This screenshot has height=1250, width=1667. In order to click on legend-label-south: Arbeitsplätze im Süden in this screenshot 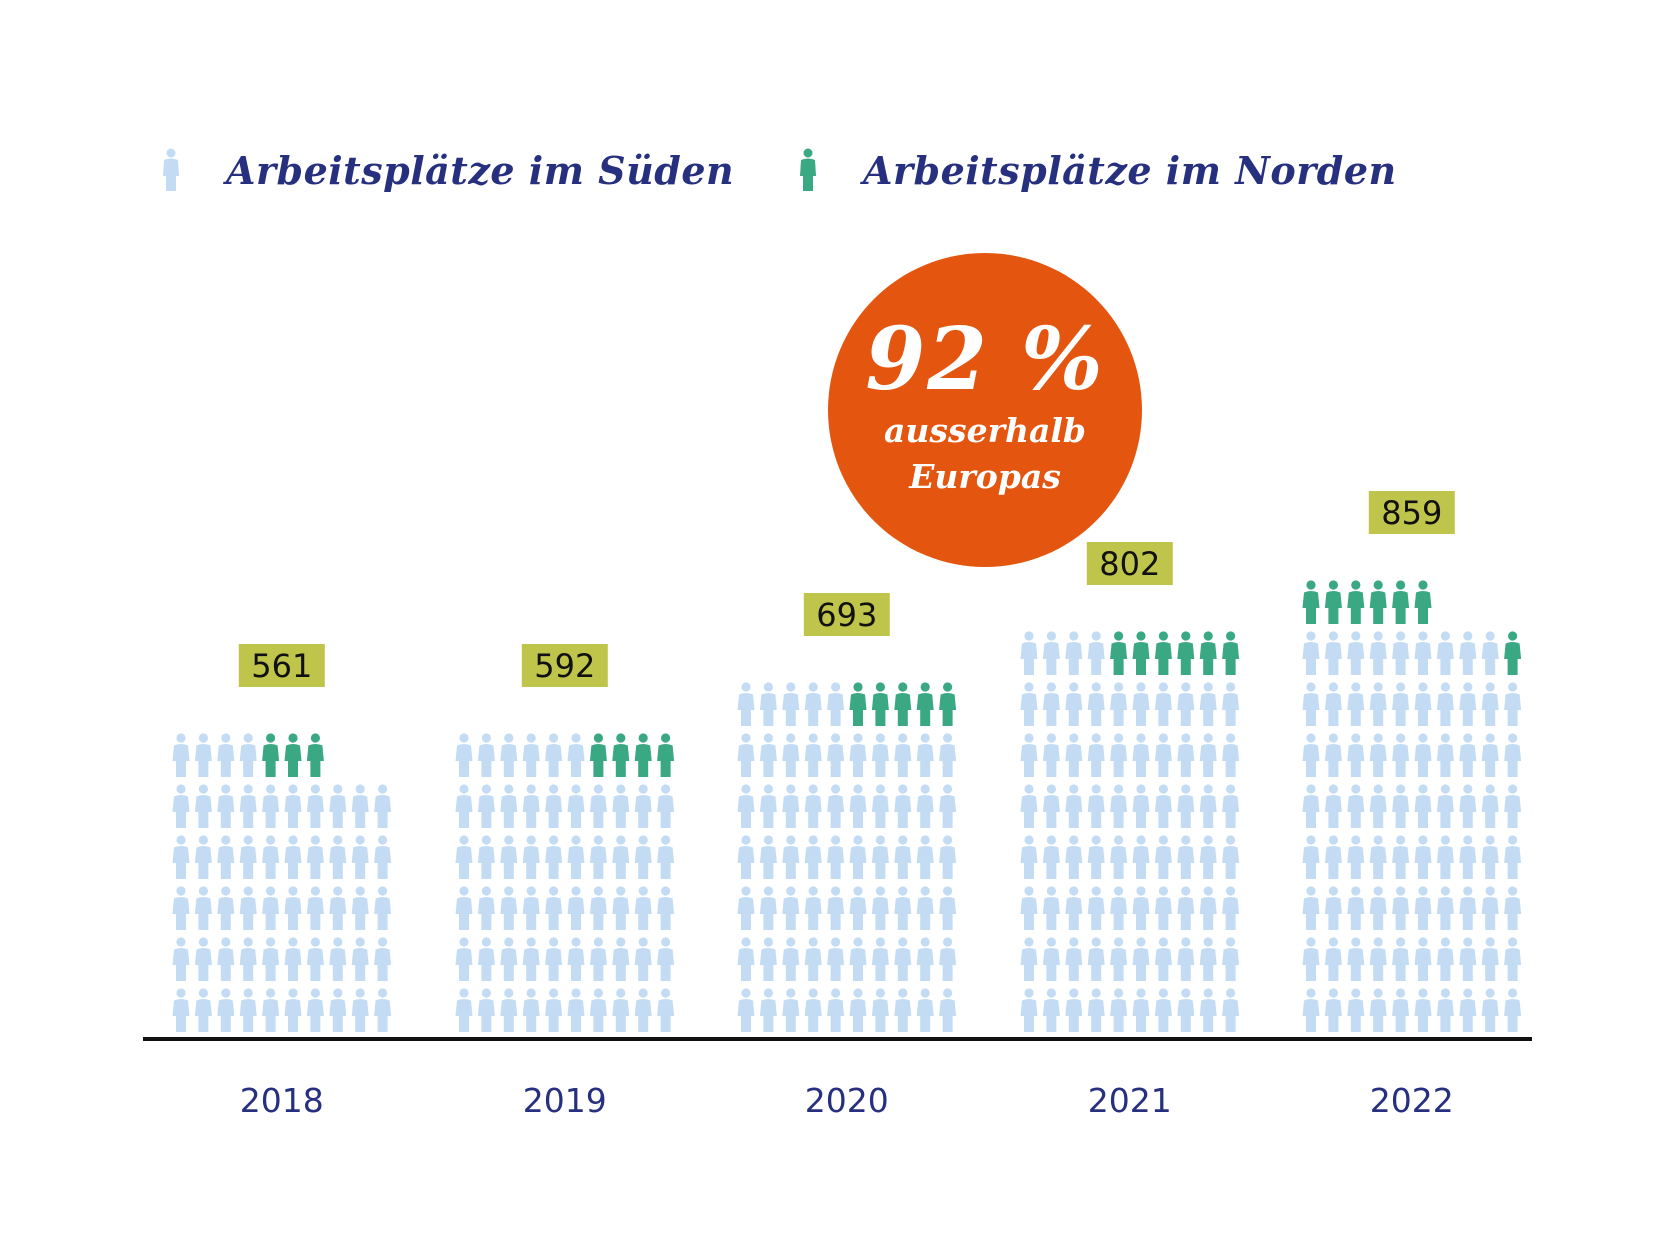, I will do `click(480, 170)`.